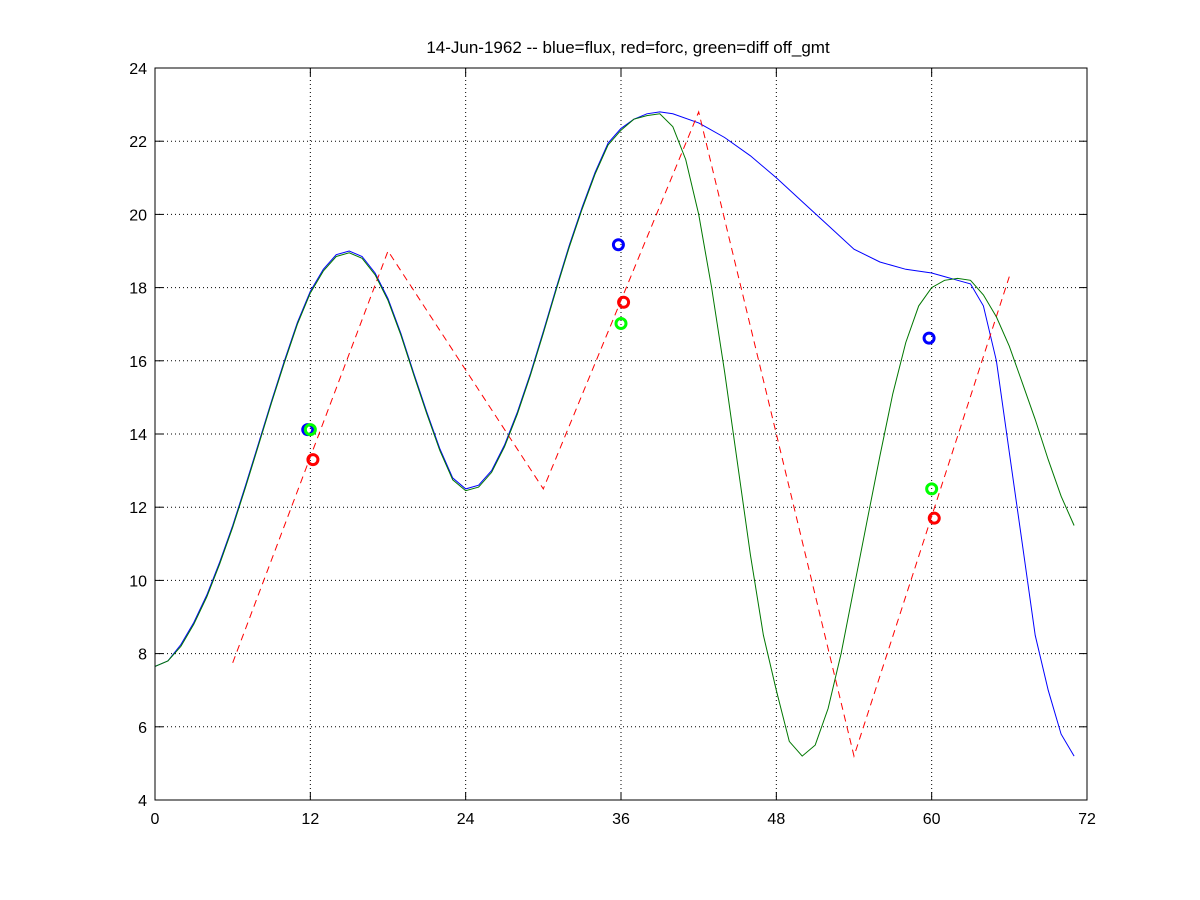 This screenshot has width=1200, height=900. What do you see at coordinates (776, 819) in the screenshot?
I see `x-tick-label: 48` at bounding box center [776, 819].